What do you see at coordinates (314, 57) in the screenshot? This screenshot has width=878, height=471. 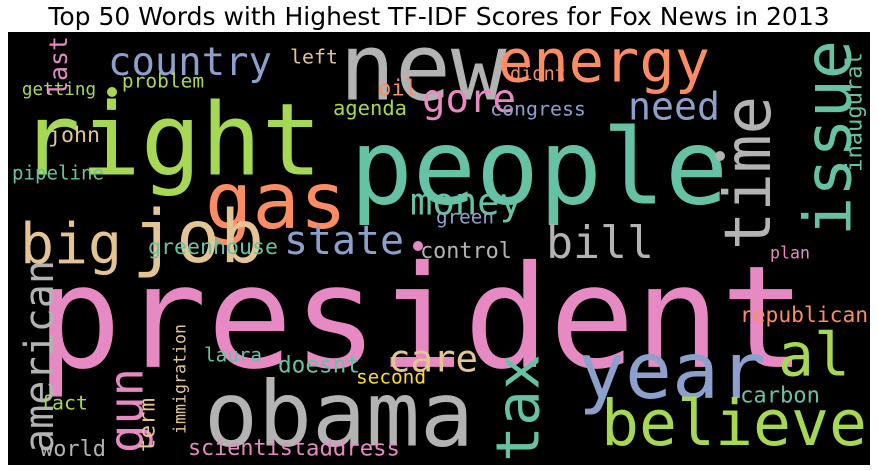 I see `word-left: left` at bounding box center [314, 57].